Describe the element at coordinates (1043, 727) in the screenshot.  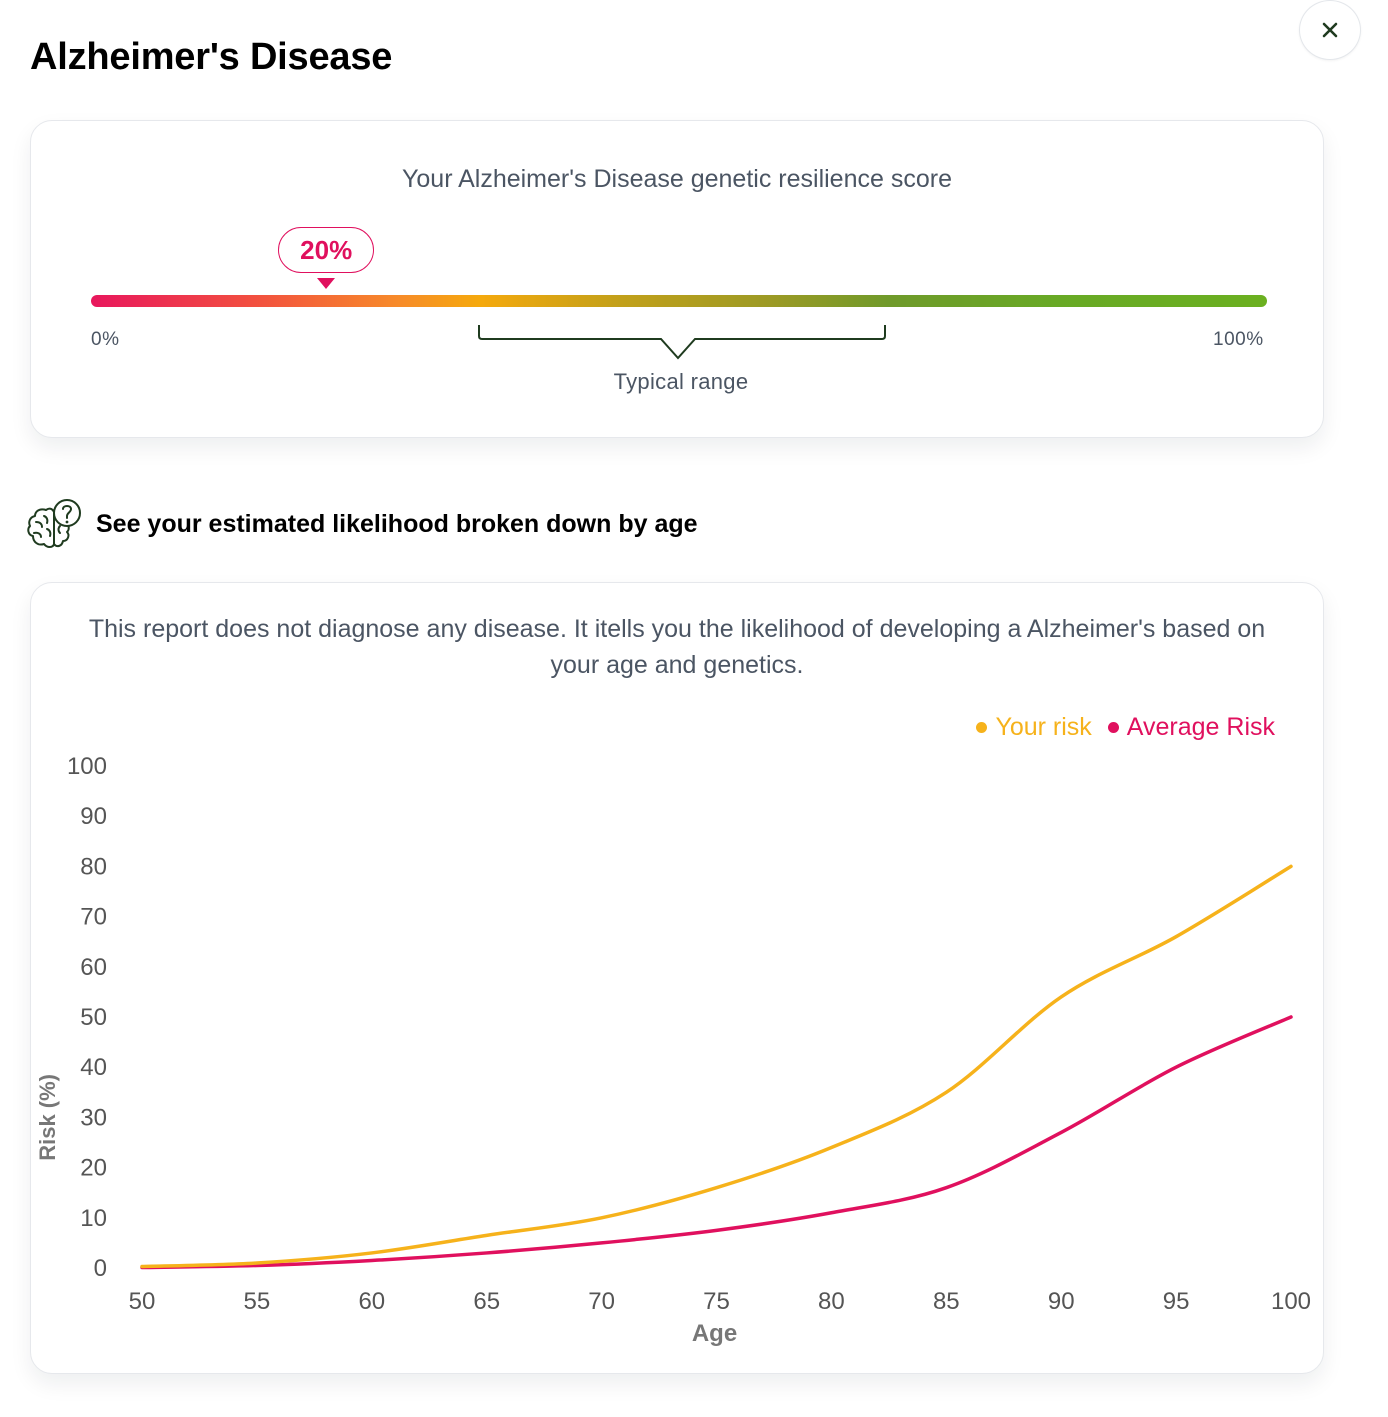
I see `legend-label-your-risk: Your risk` at that location.